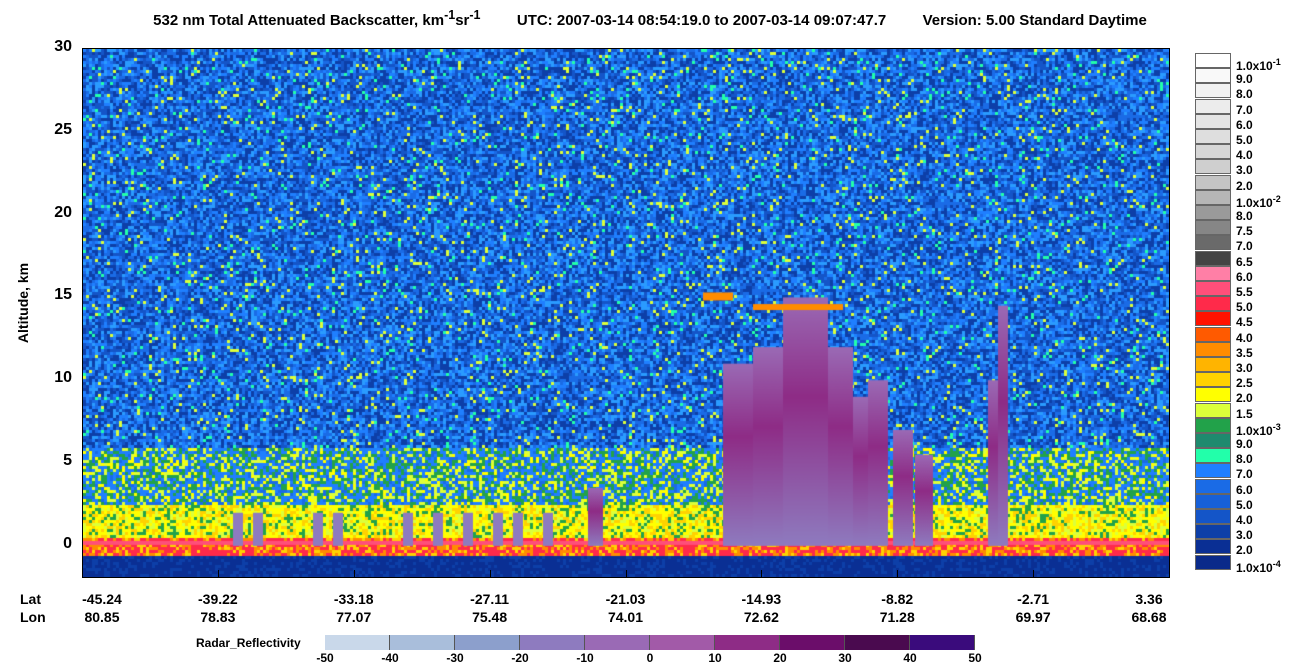  I want to click on colorbar-label: 1.0x10⁻³, so click(1258, 429).